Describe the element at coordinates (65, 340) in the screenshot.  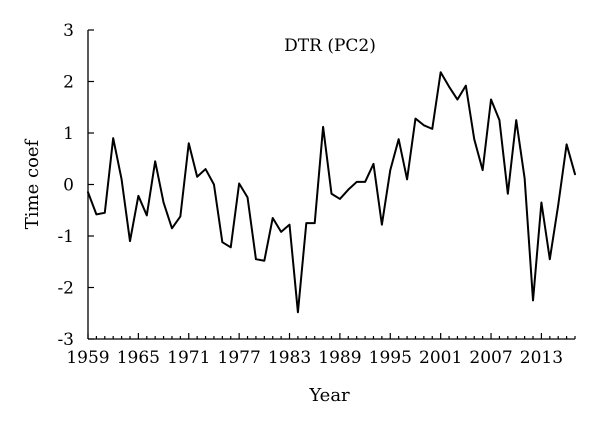
I see `y-tick-label: -3` at that location.